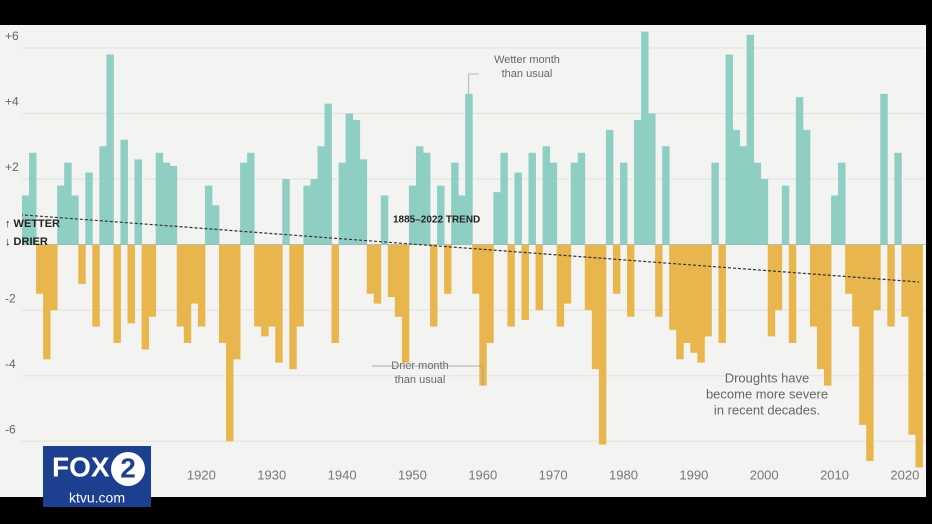 The height and width of the screenshot is (524, 932). I want to click on x-tick-label: 1990, so click(693, 474).